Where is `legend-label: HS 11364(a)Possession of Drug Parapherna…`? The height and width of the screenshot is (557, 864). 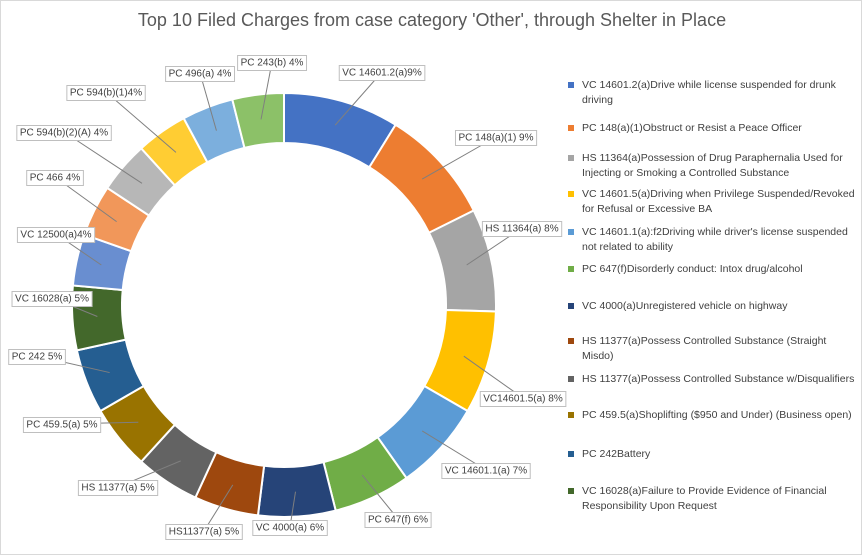
legend-label: HS 11364(a)Possession of Drug Parapherna… is located at coordinates (712, 165).